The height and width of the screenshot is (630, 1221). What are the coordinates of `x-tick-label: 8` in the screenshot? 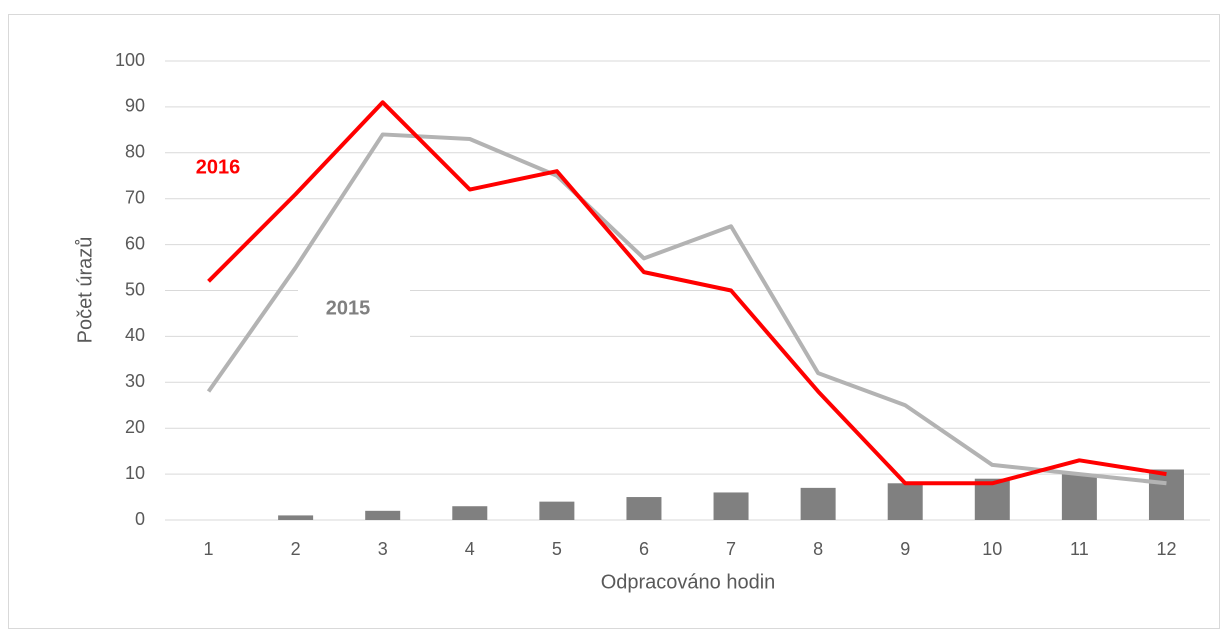 It's located at (818, 549).